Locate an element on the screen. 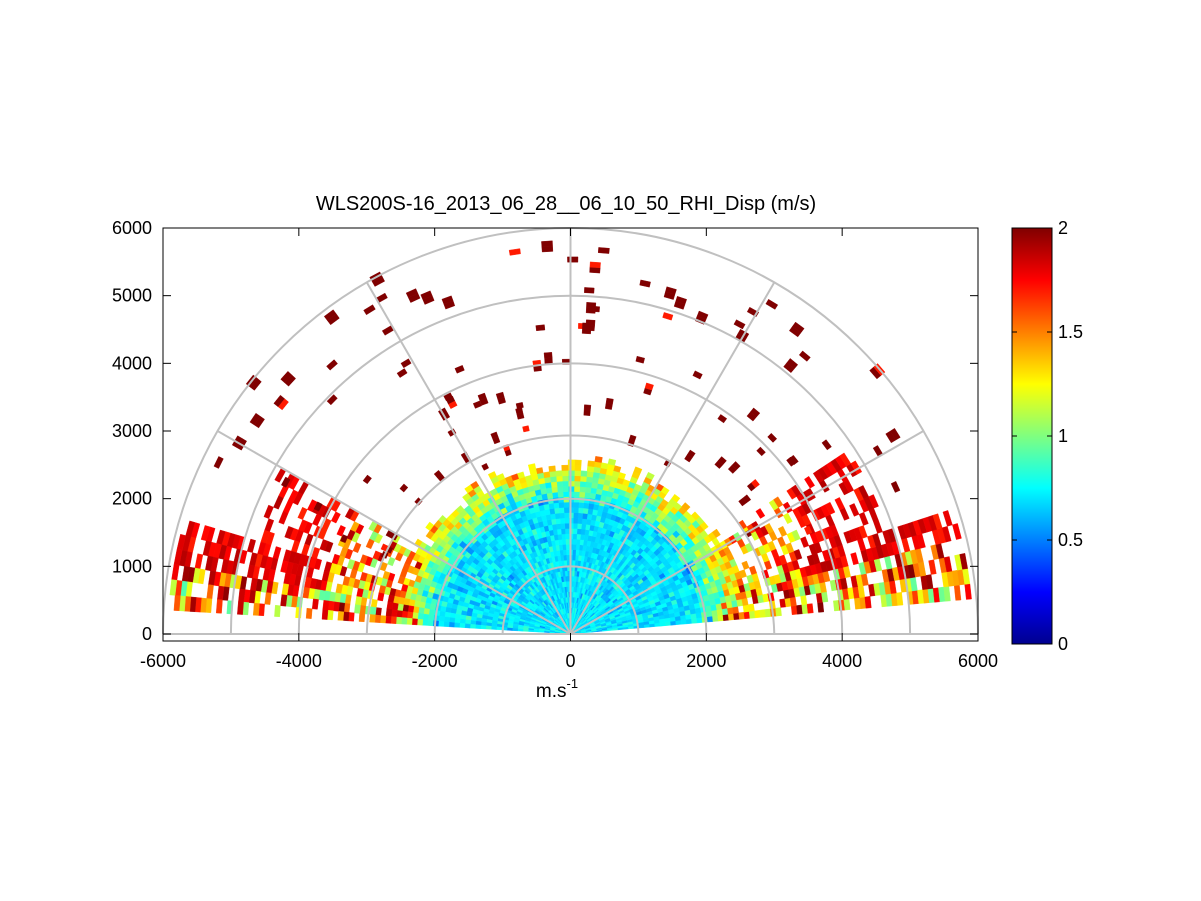  colorbar-gradient is located at coordinates (1032, 436).